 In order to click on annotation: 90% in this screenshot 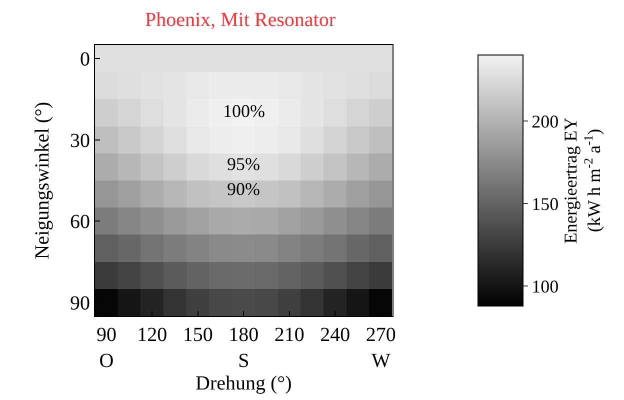, I will do `click(243, 189)`.